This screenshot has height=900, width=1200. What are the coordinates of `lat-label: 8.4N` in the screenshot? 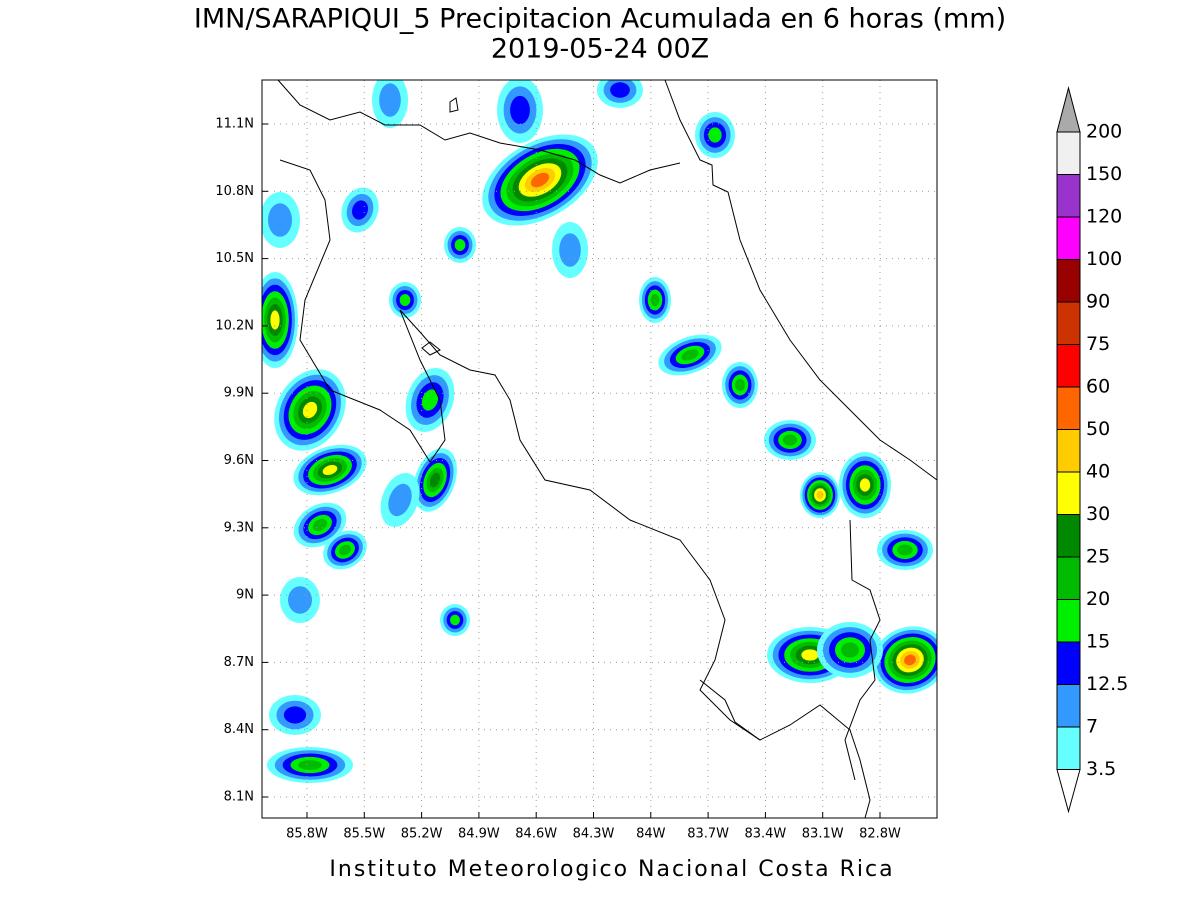 It's located at (239, 729).